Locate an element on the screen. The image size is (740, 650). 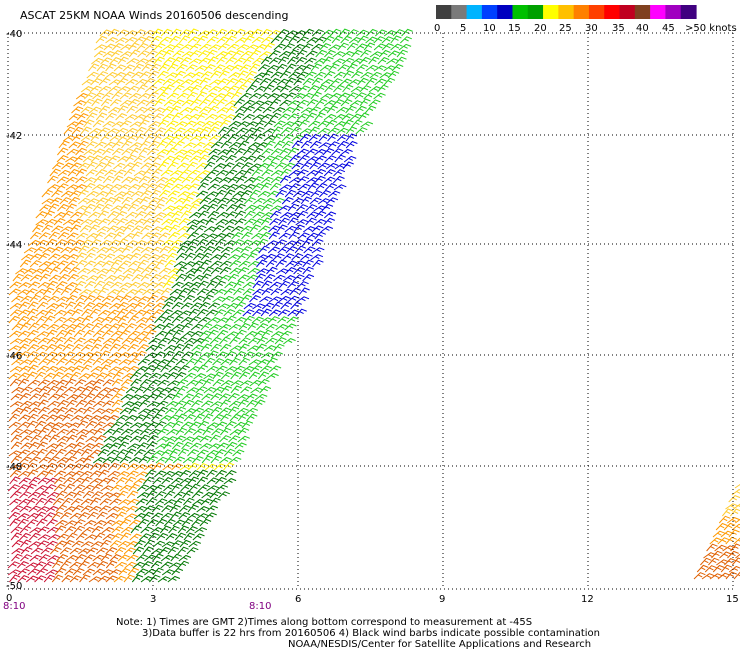
lat-label-48: -48 is located at coordinates (14, 467).